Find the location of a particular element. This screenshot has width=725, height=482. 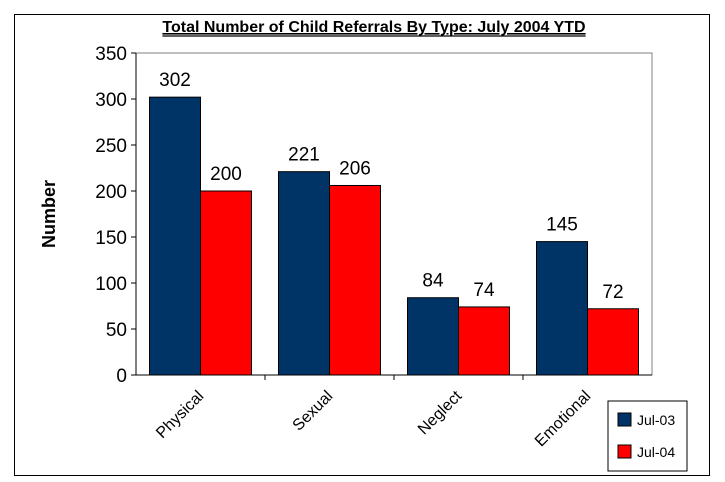

bar-jul-03-sexual is located at coordinates (304, 273).